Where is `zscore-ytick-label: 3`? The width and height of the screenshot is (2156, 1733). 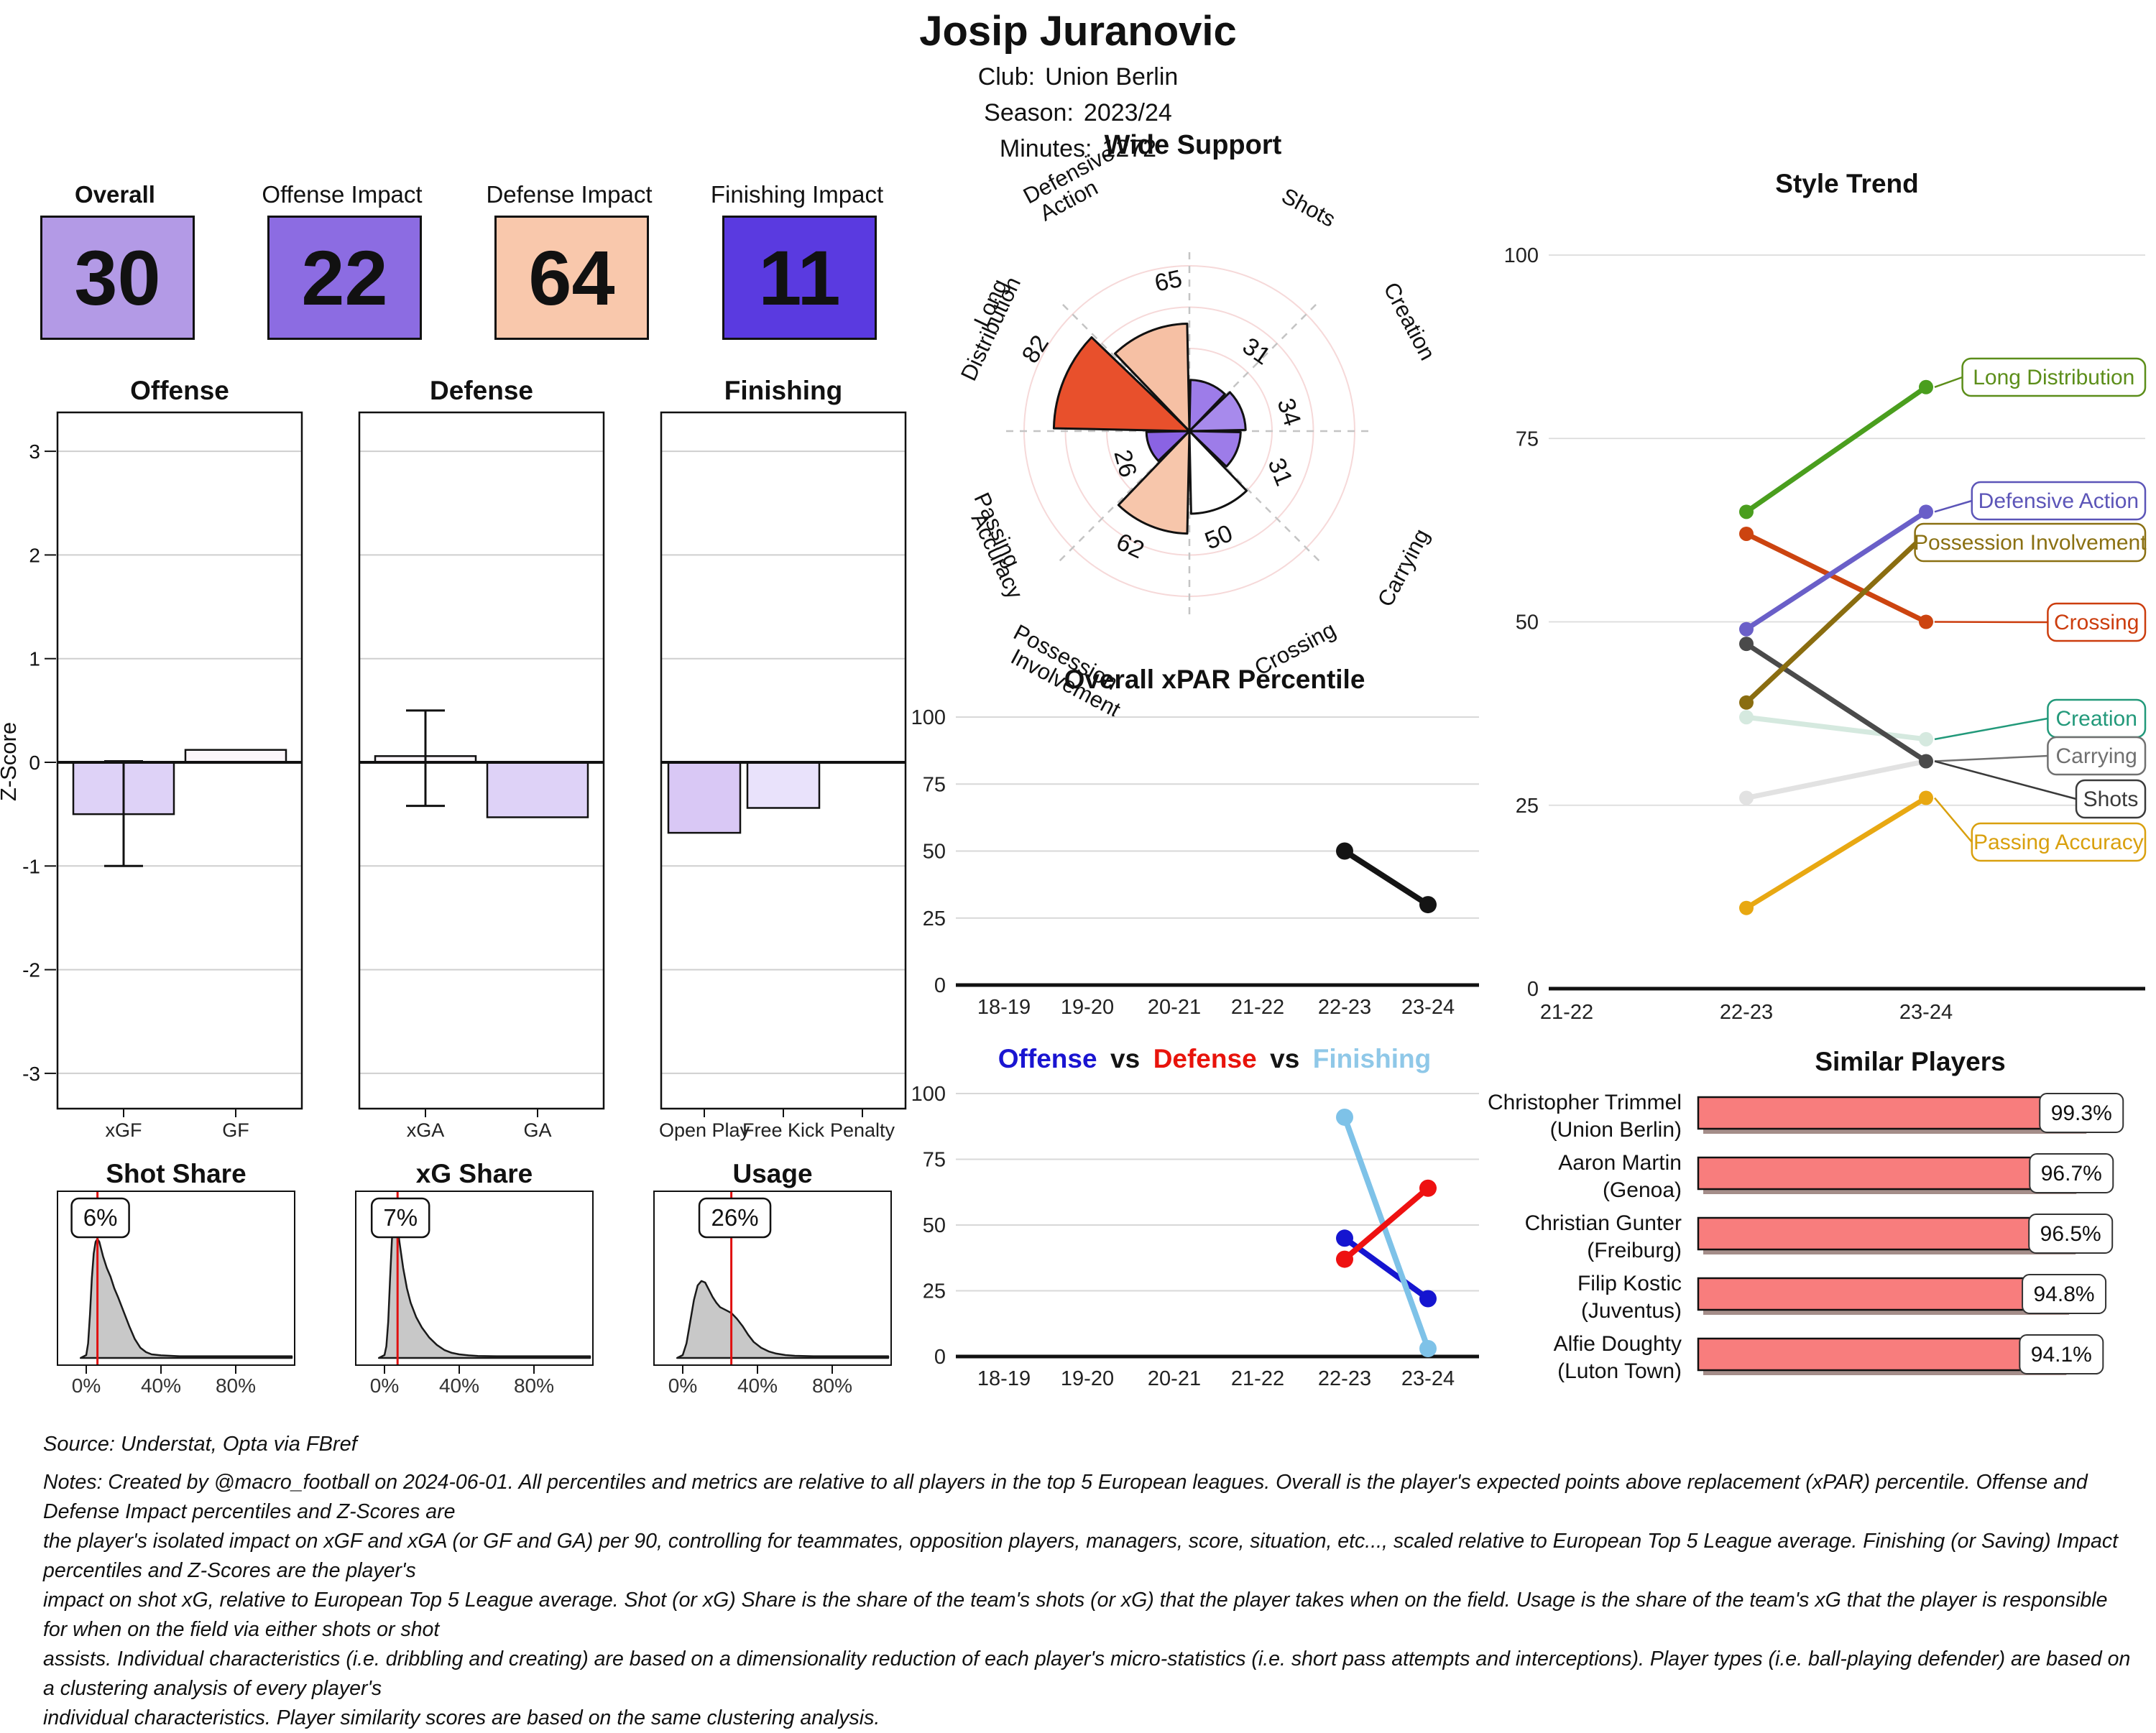 zscore-ytick-label: 3 is located at coordinates (34, 452).